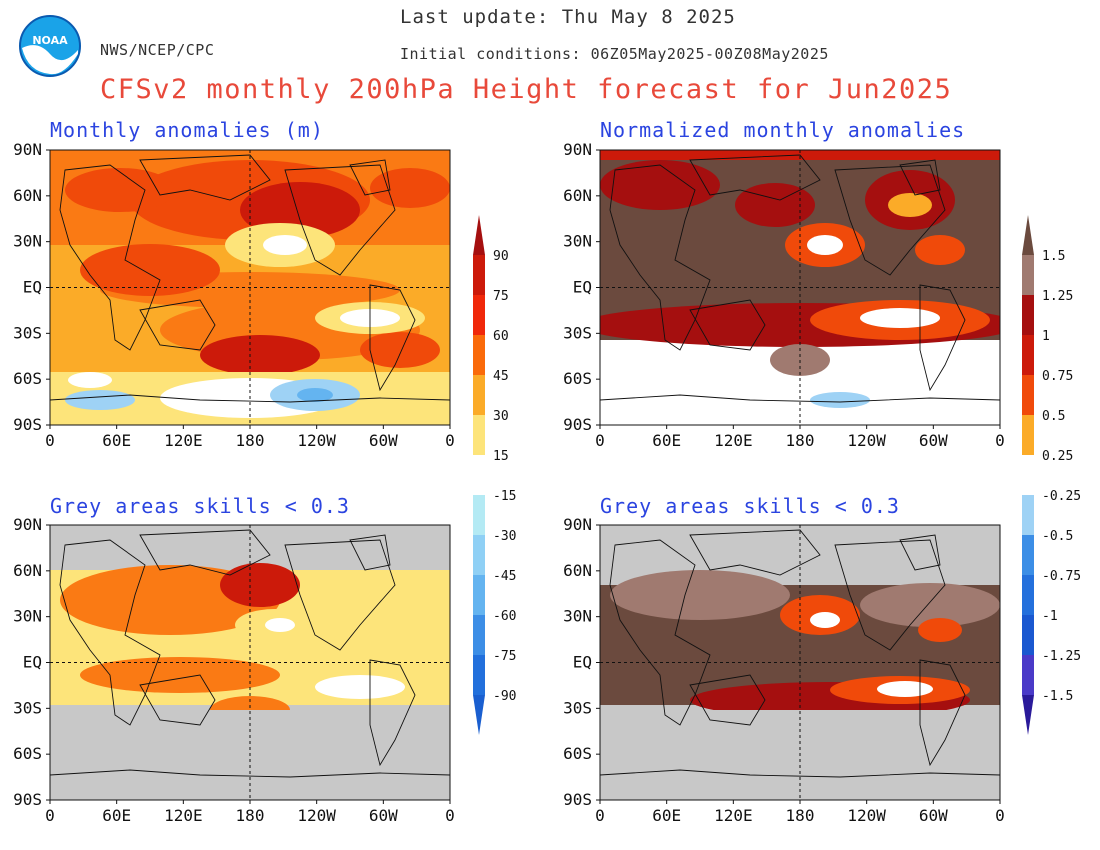  Describe the element at coordinates (1053, 416) in the screenshot. I see `colorbar-label: 0.5` at that location.